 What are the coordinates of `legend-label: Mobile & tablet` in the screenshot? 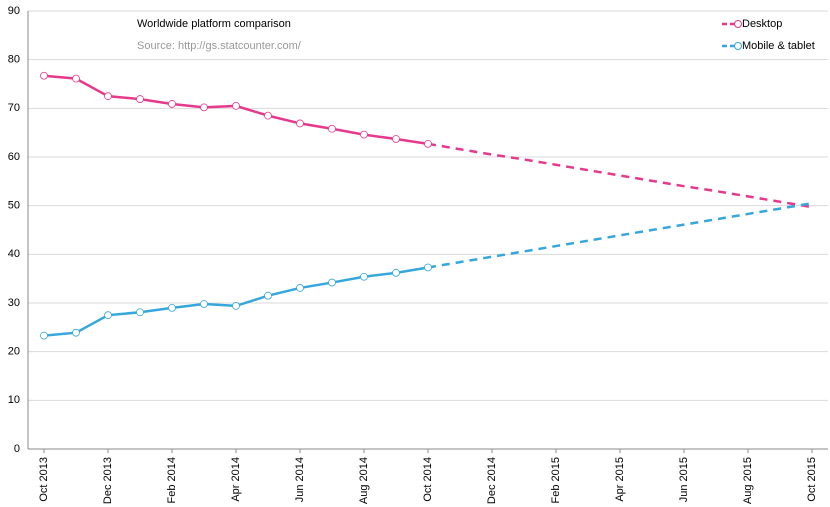 It's located at (778, 46).